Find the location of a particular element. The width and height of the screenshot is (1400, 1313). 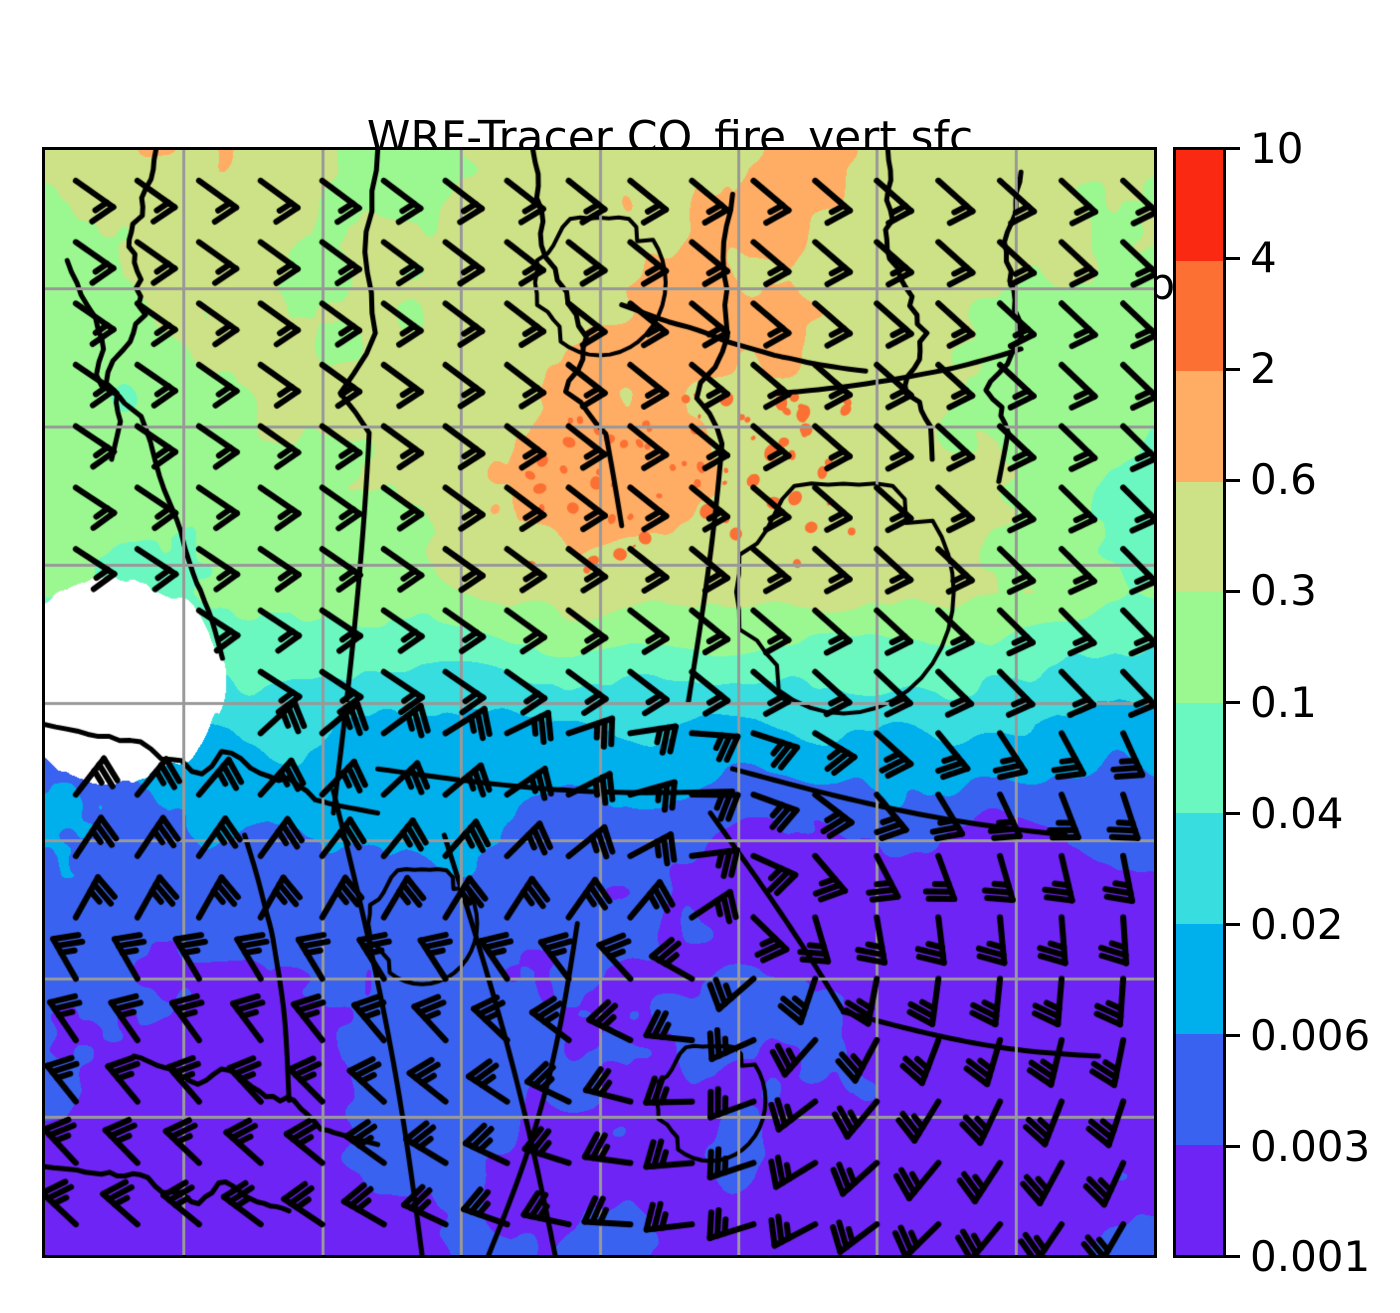

colorbar-tick-0.003 is located at coordinates (1233, 1147).